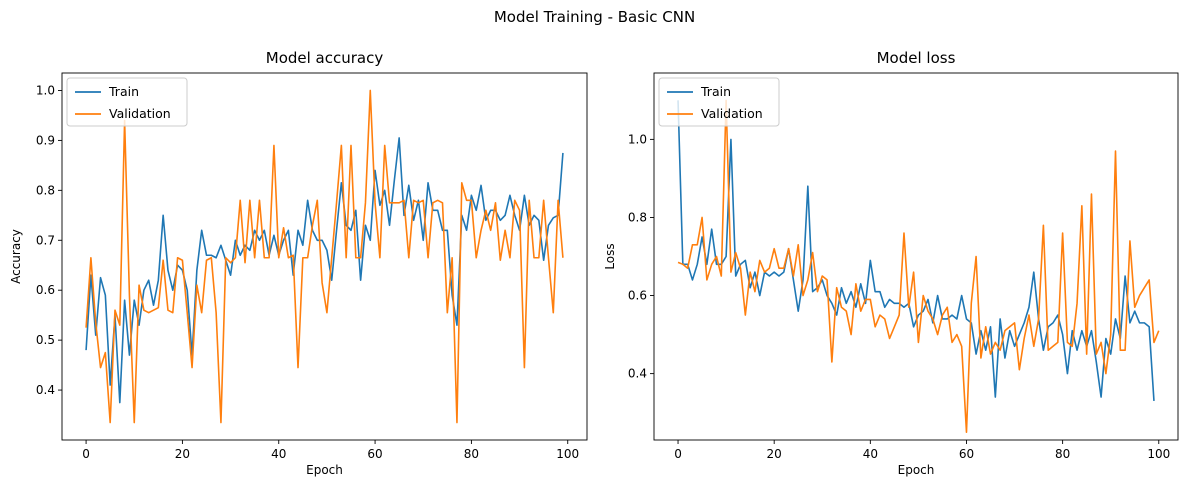 Image resolution: width=1189 pixels, height=495 pixels. I want to click on y-tick-label: 0.7, so click(45, 240).